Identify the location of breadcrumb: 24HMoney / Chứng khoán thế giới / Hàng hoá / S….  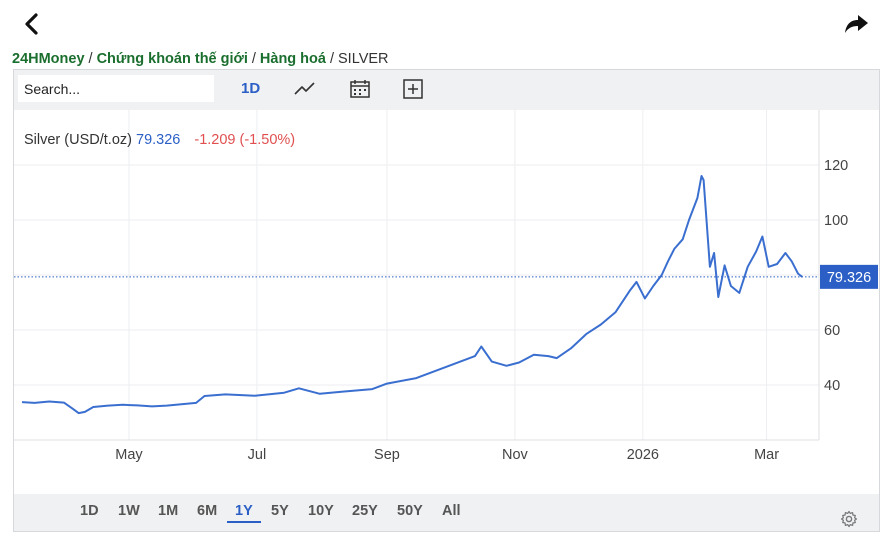
(200, 59).